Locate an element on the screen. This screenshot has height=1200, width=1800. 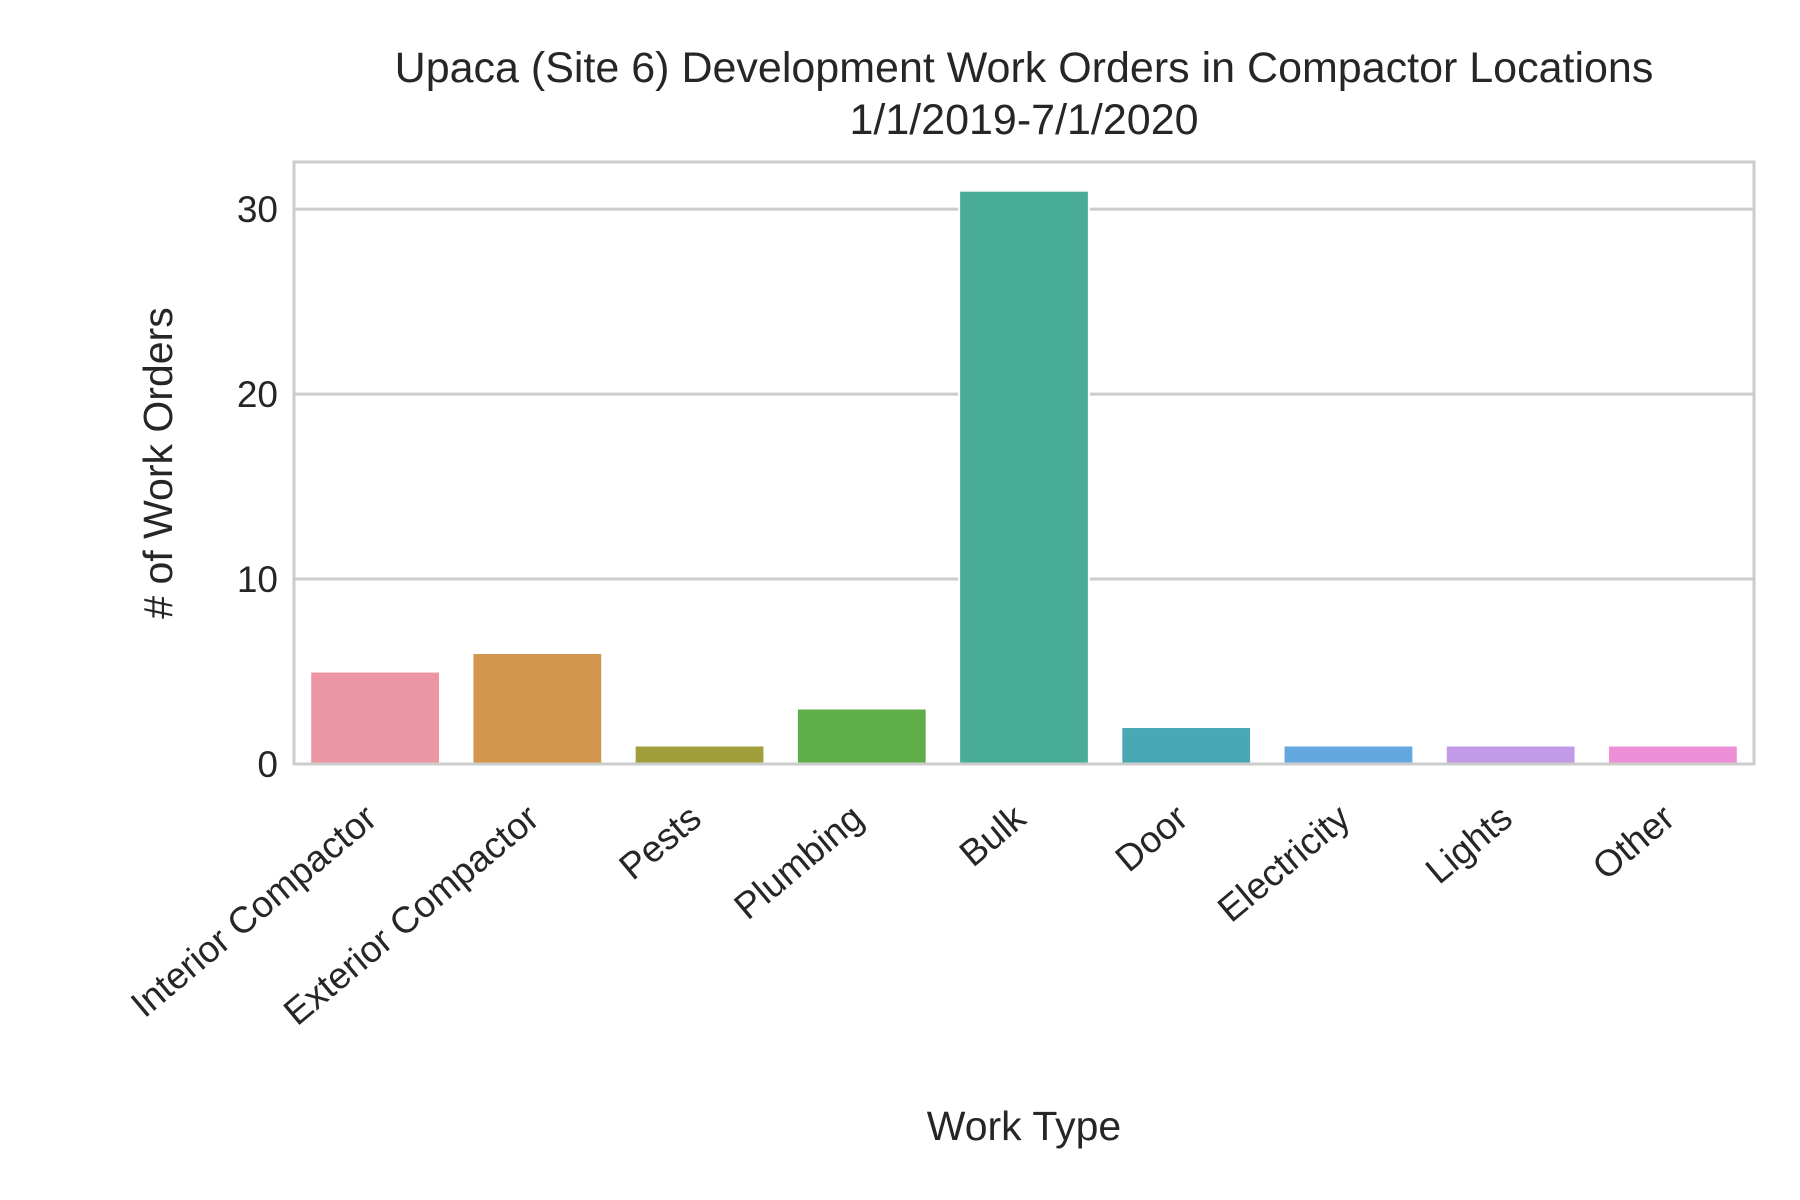
y-tick-label: 0 is located at coordinates (267, 764).